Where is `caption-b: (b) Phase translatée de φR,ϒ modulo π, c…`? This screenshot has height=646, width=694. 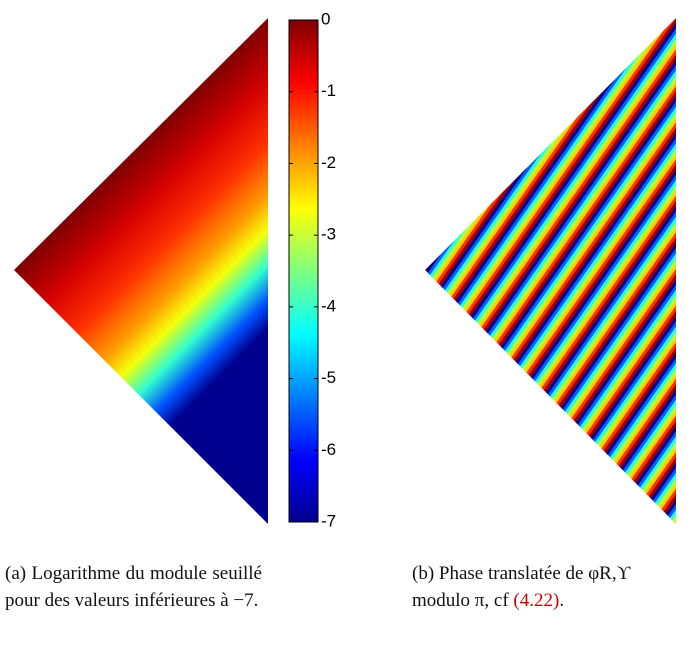 caption-b: (b) Phase translatée de φR,ϒ modulo π, c… is located at coordinates (552, 587).